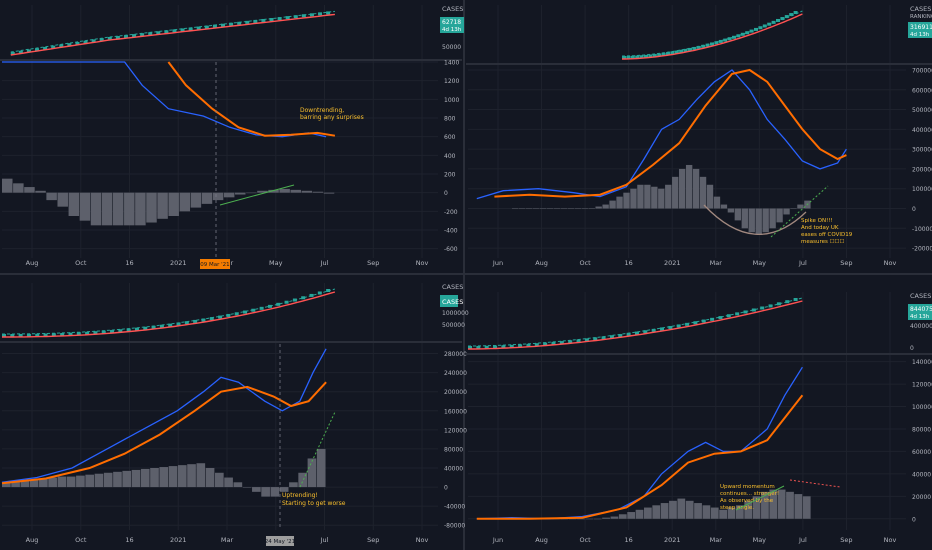 This screenshot has height=550, width=932. I want to click on osc-tick-label: 1200, so click(451, 81).